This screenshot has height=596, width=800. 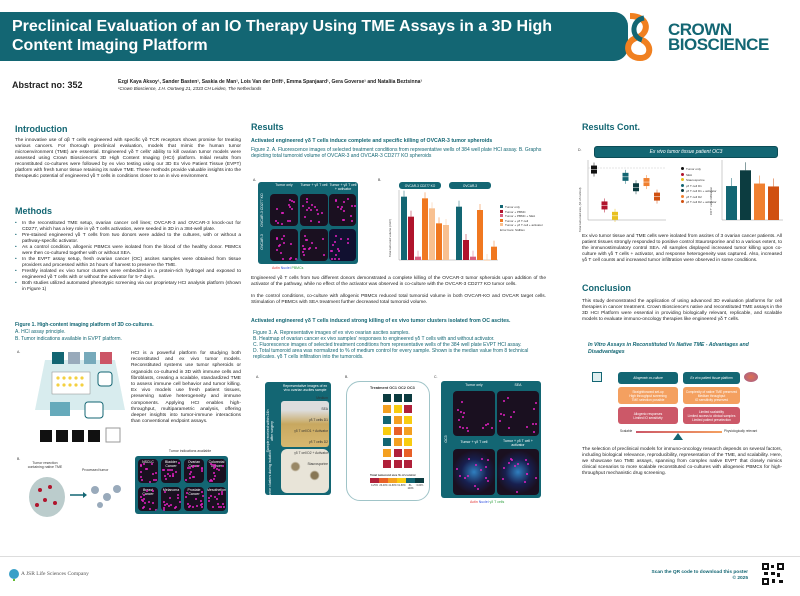 What do you see at coordinates (699, 197) in the screenshot?
I see `legend-item: γδ T cell D2` at bounding box center [699, 197].